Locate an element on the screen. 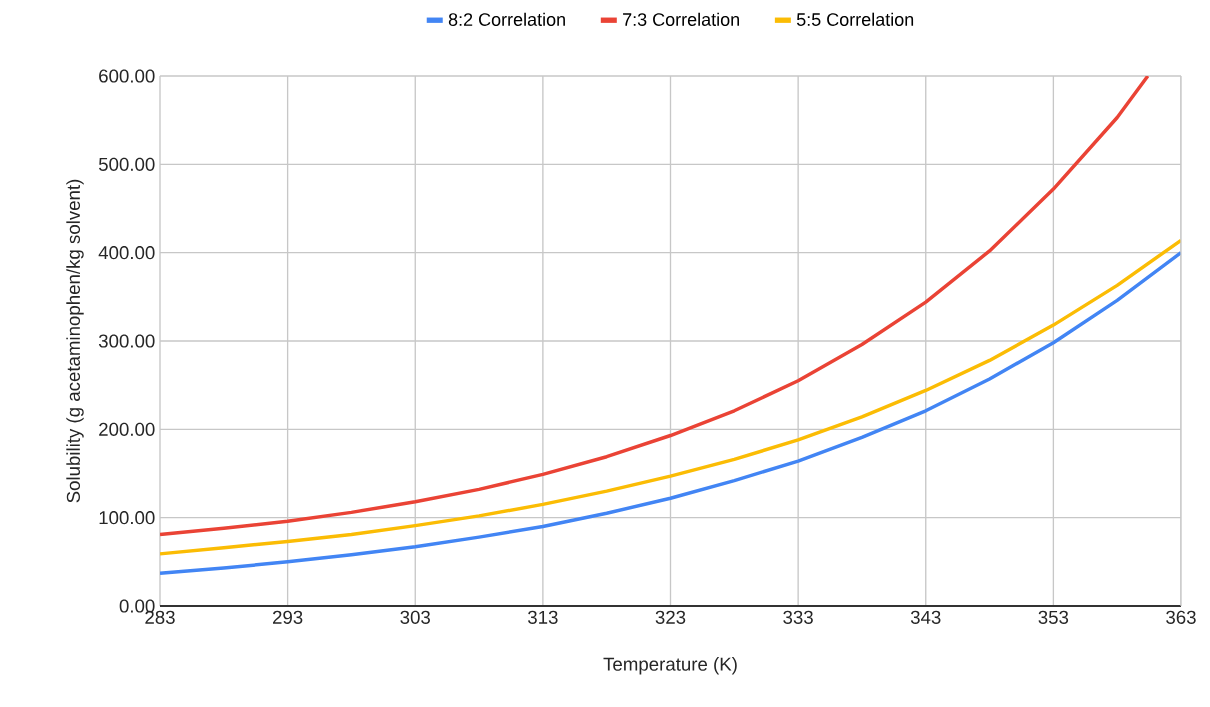  y-tick-label: 100.00 is located at coordinates (127, 518).